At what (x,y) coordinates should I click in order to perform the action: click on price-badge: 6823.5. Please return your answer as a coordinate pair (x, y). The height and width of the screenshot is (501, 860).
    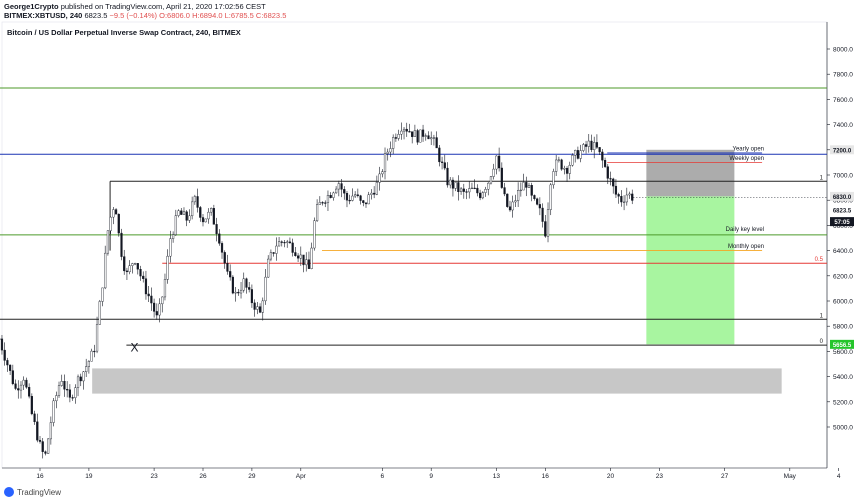
    Looking at the image, I should click on (842, 209).